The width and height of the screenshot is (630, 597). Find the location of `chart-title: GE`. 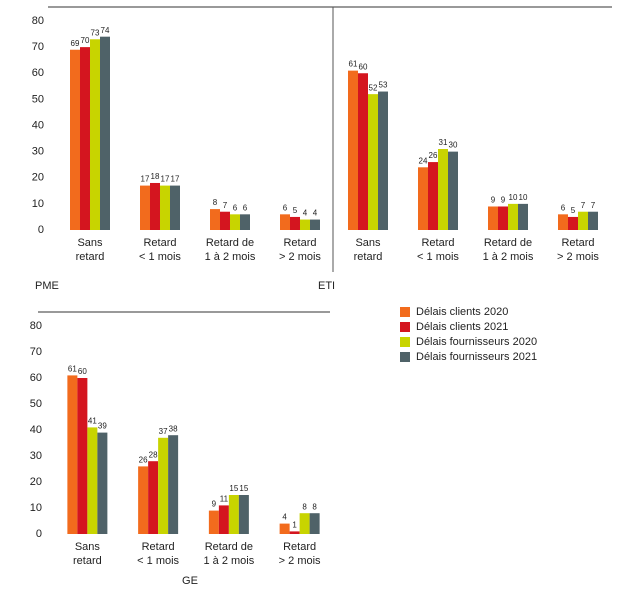

chart-title: GE is located at coordinates (190, 581).